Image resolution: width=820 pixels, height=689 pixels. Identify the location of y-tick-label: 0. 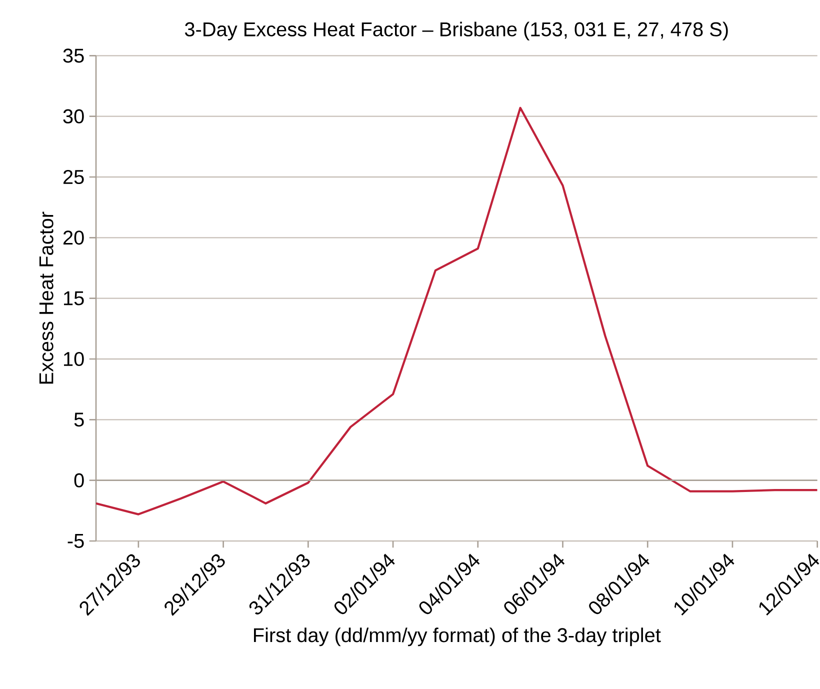
(79, 480).